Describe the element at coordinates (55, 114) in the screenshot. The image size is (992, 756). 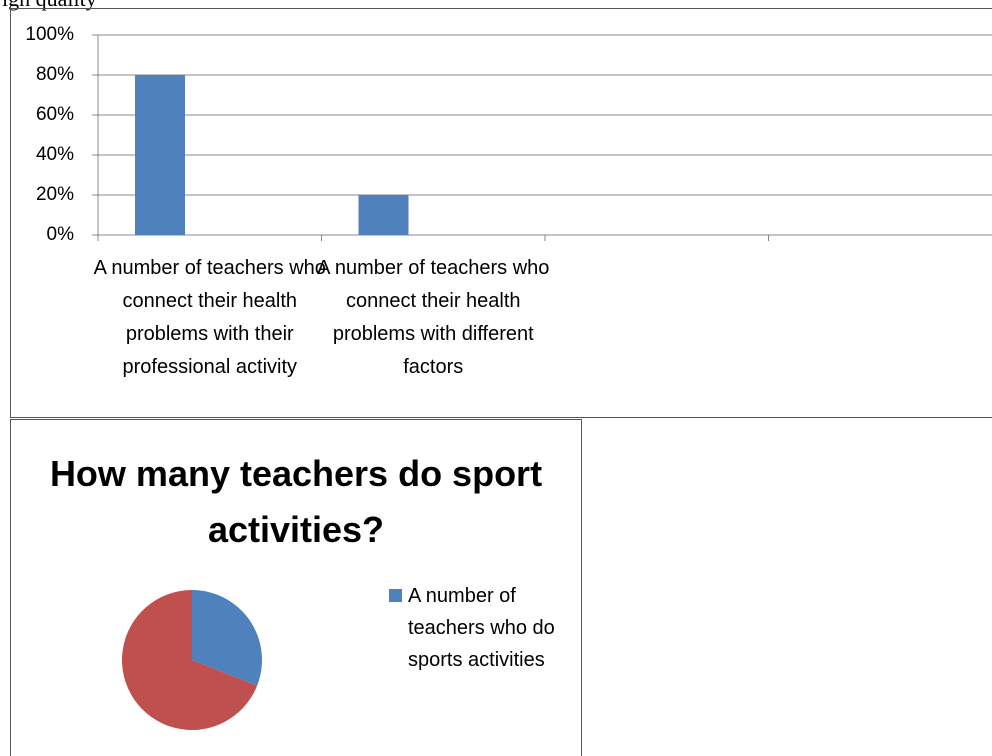
I see `y-tick-label: 60%` at that location.